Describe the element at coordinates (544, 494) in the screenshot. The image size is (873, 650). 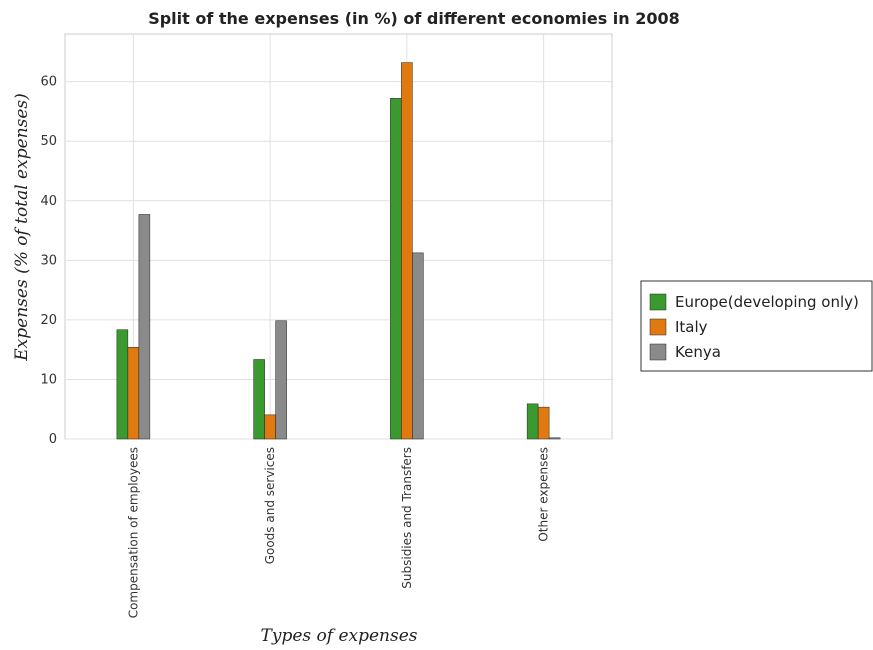
I see `x-tick-label: Other expenses` at that location.